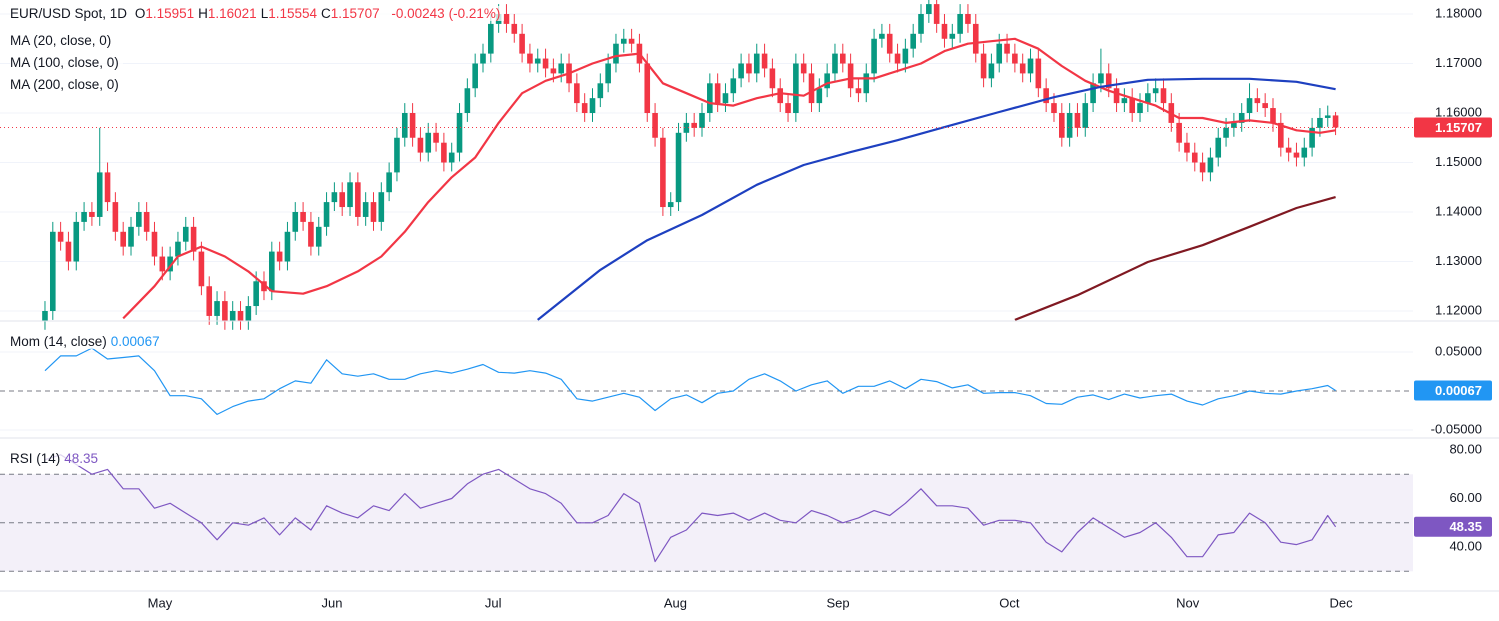 This screenshot has width=1499, height=621. What do you see at coordinates (1465, 545) in the screenshot?
I see `y-tick-label: 40.00` at bounding box center [1465, 545].